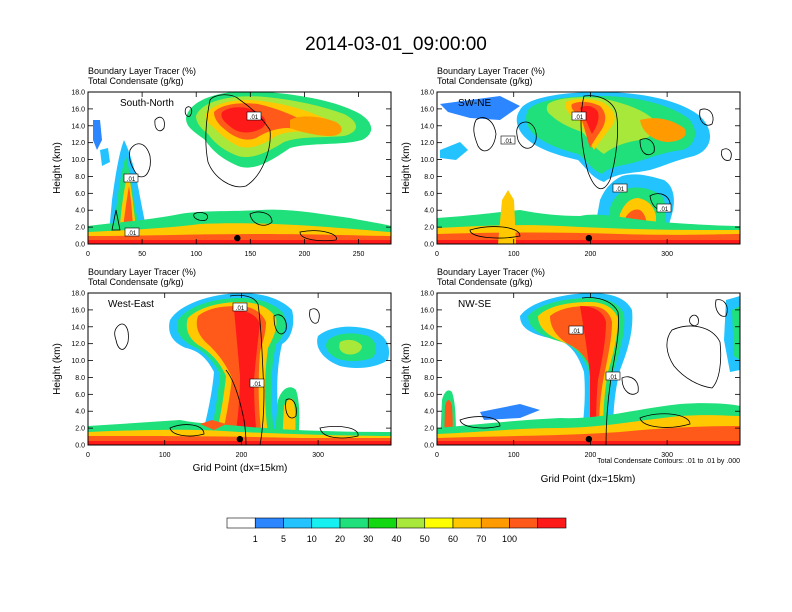 Image resolution: width=792 pixels, height=612 pixels. I want to click on colorbar-label: 60, so click(453, 539).